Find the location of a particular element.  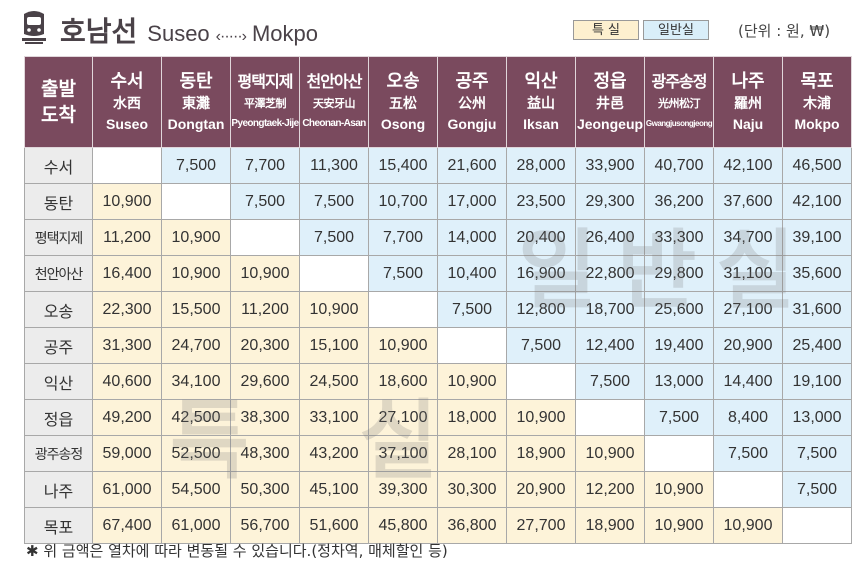

fare-cell: 7,700 is located at coordinates (403, 237).